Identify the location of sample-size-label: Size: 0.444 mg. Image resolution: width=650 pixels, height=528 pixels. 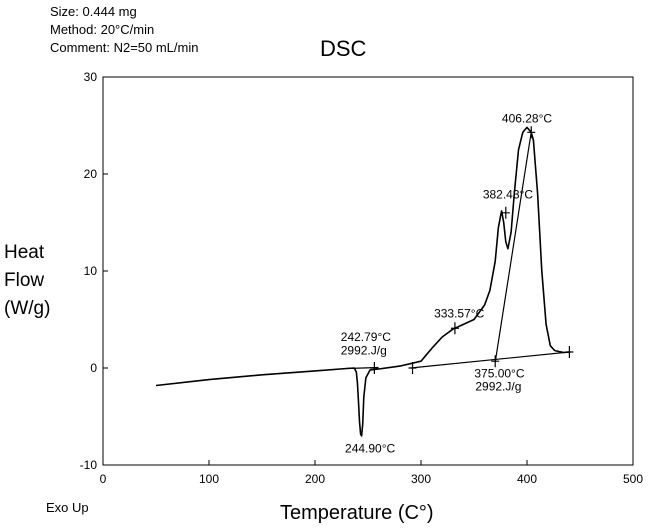
(93, 11).